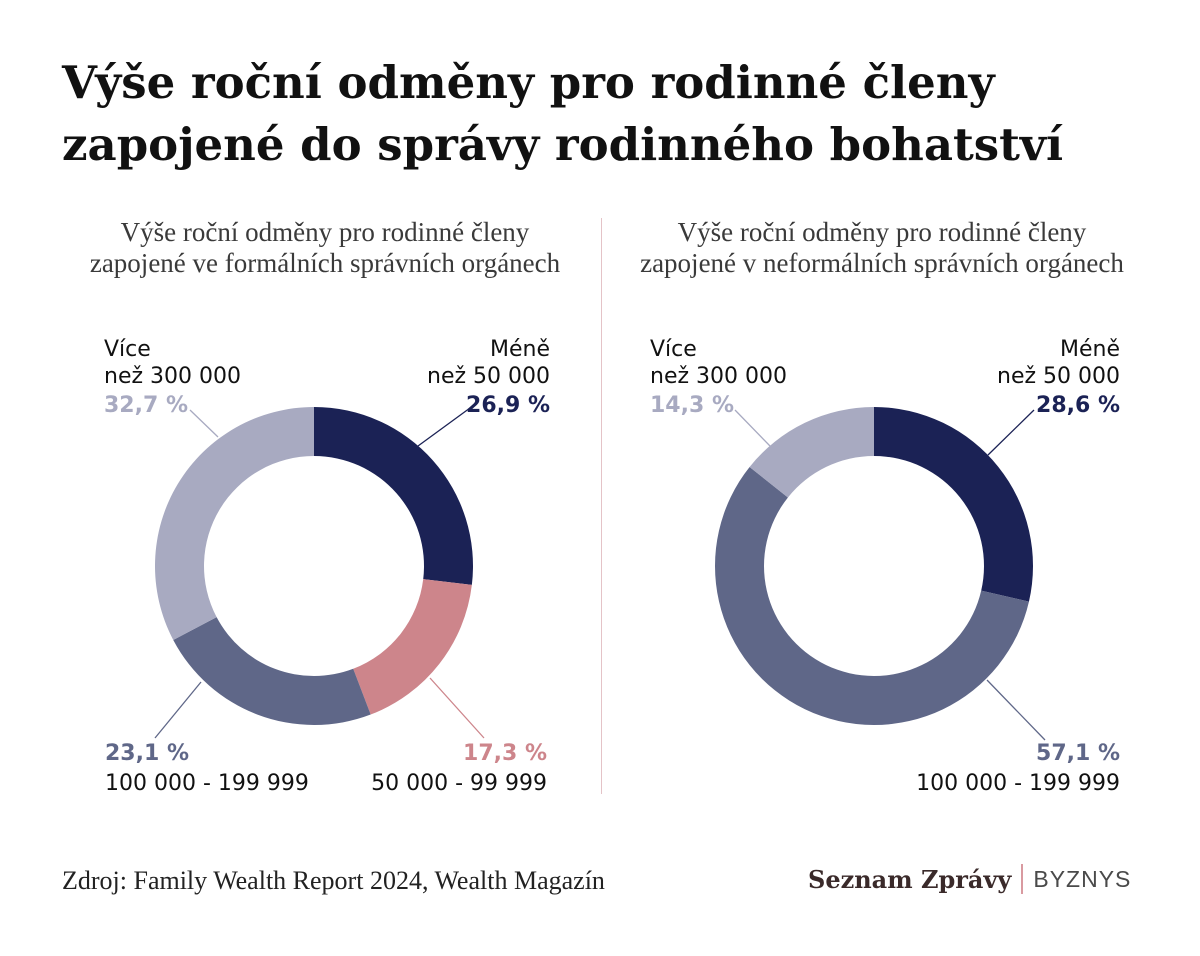 Image resolution: width=1200 pixels, height=956 pixels. I want to click on category-label-informal-v-ce-ne-300-000: než 300 000, so click(718, 376).